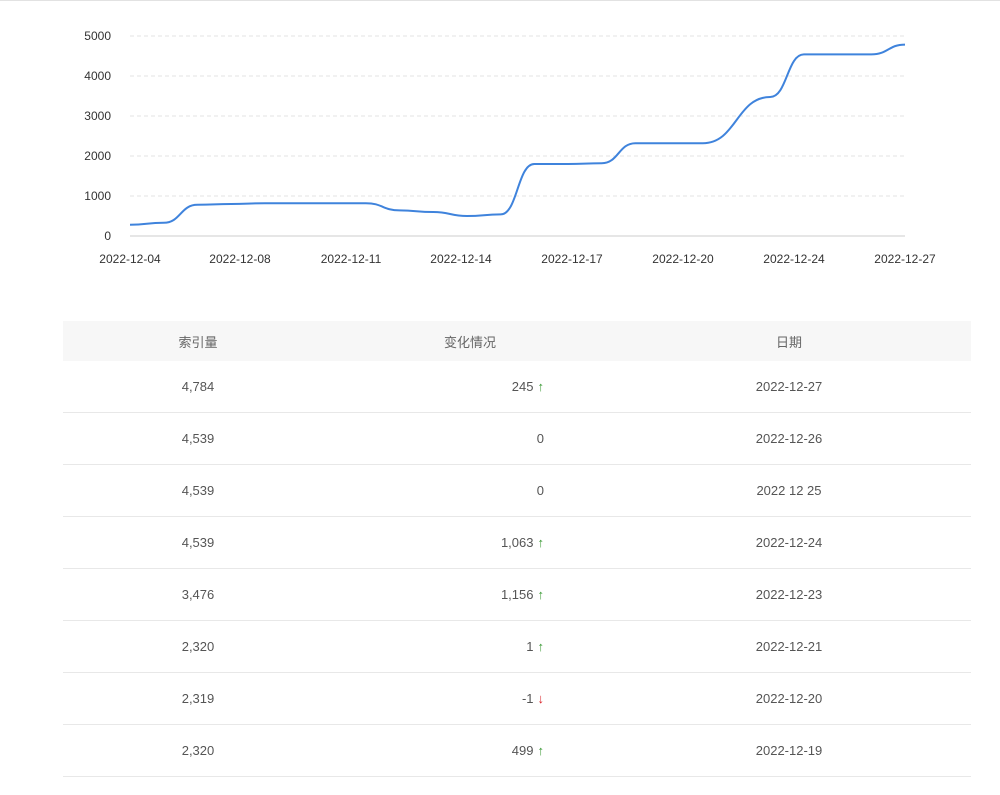 This screenshot has height=795, width=1000. I want to click on change-value: 1,063, so click(517, 542).